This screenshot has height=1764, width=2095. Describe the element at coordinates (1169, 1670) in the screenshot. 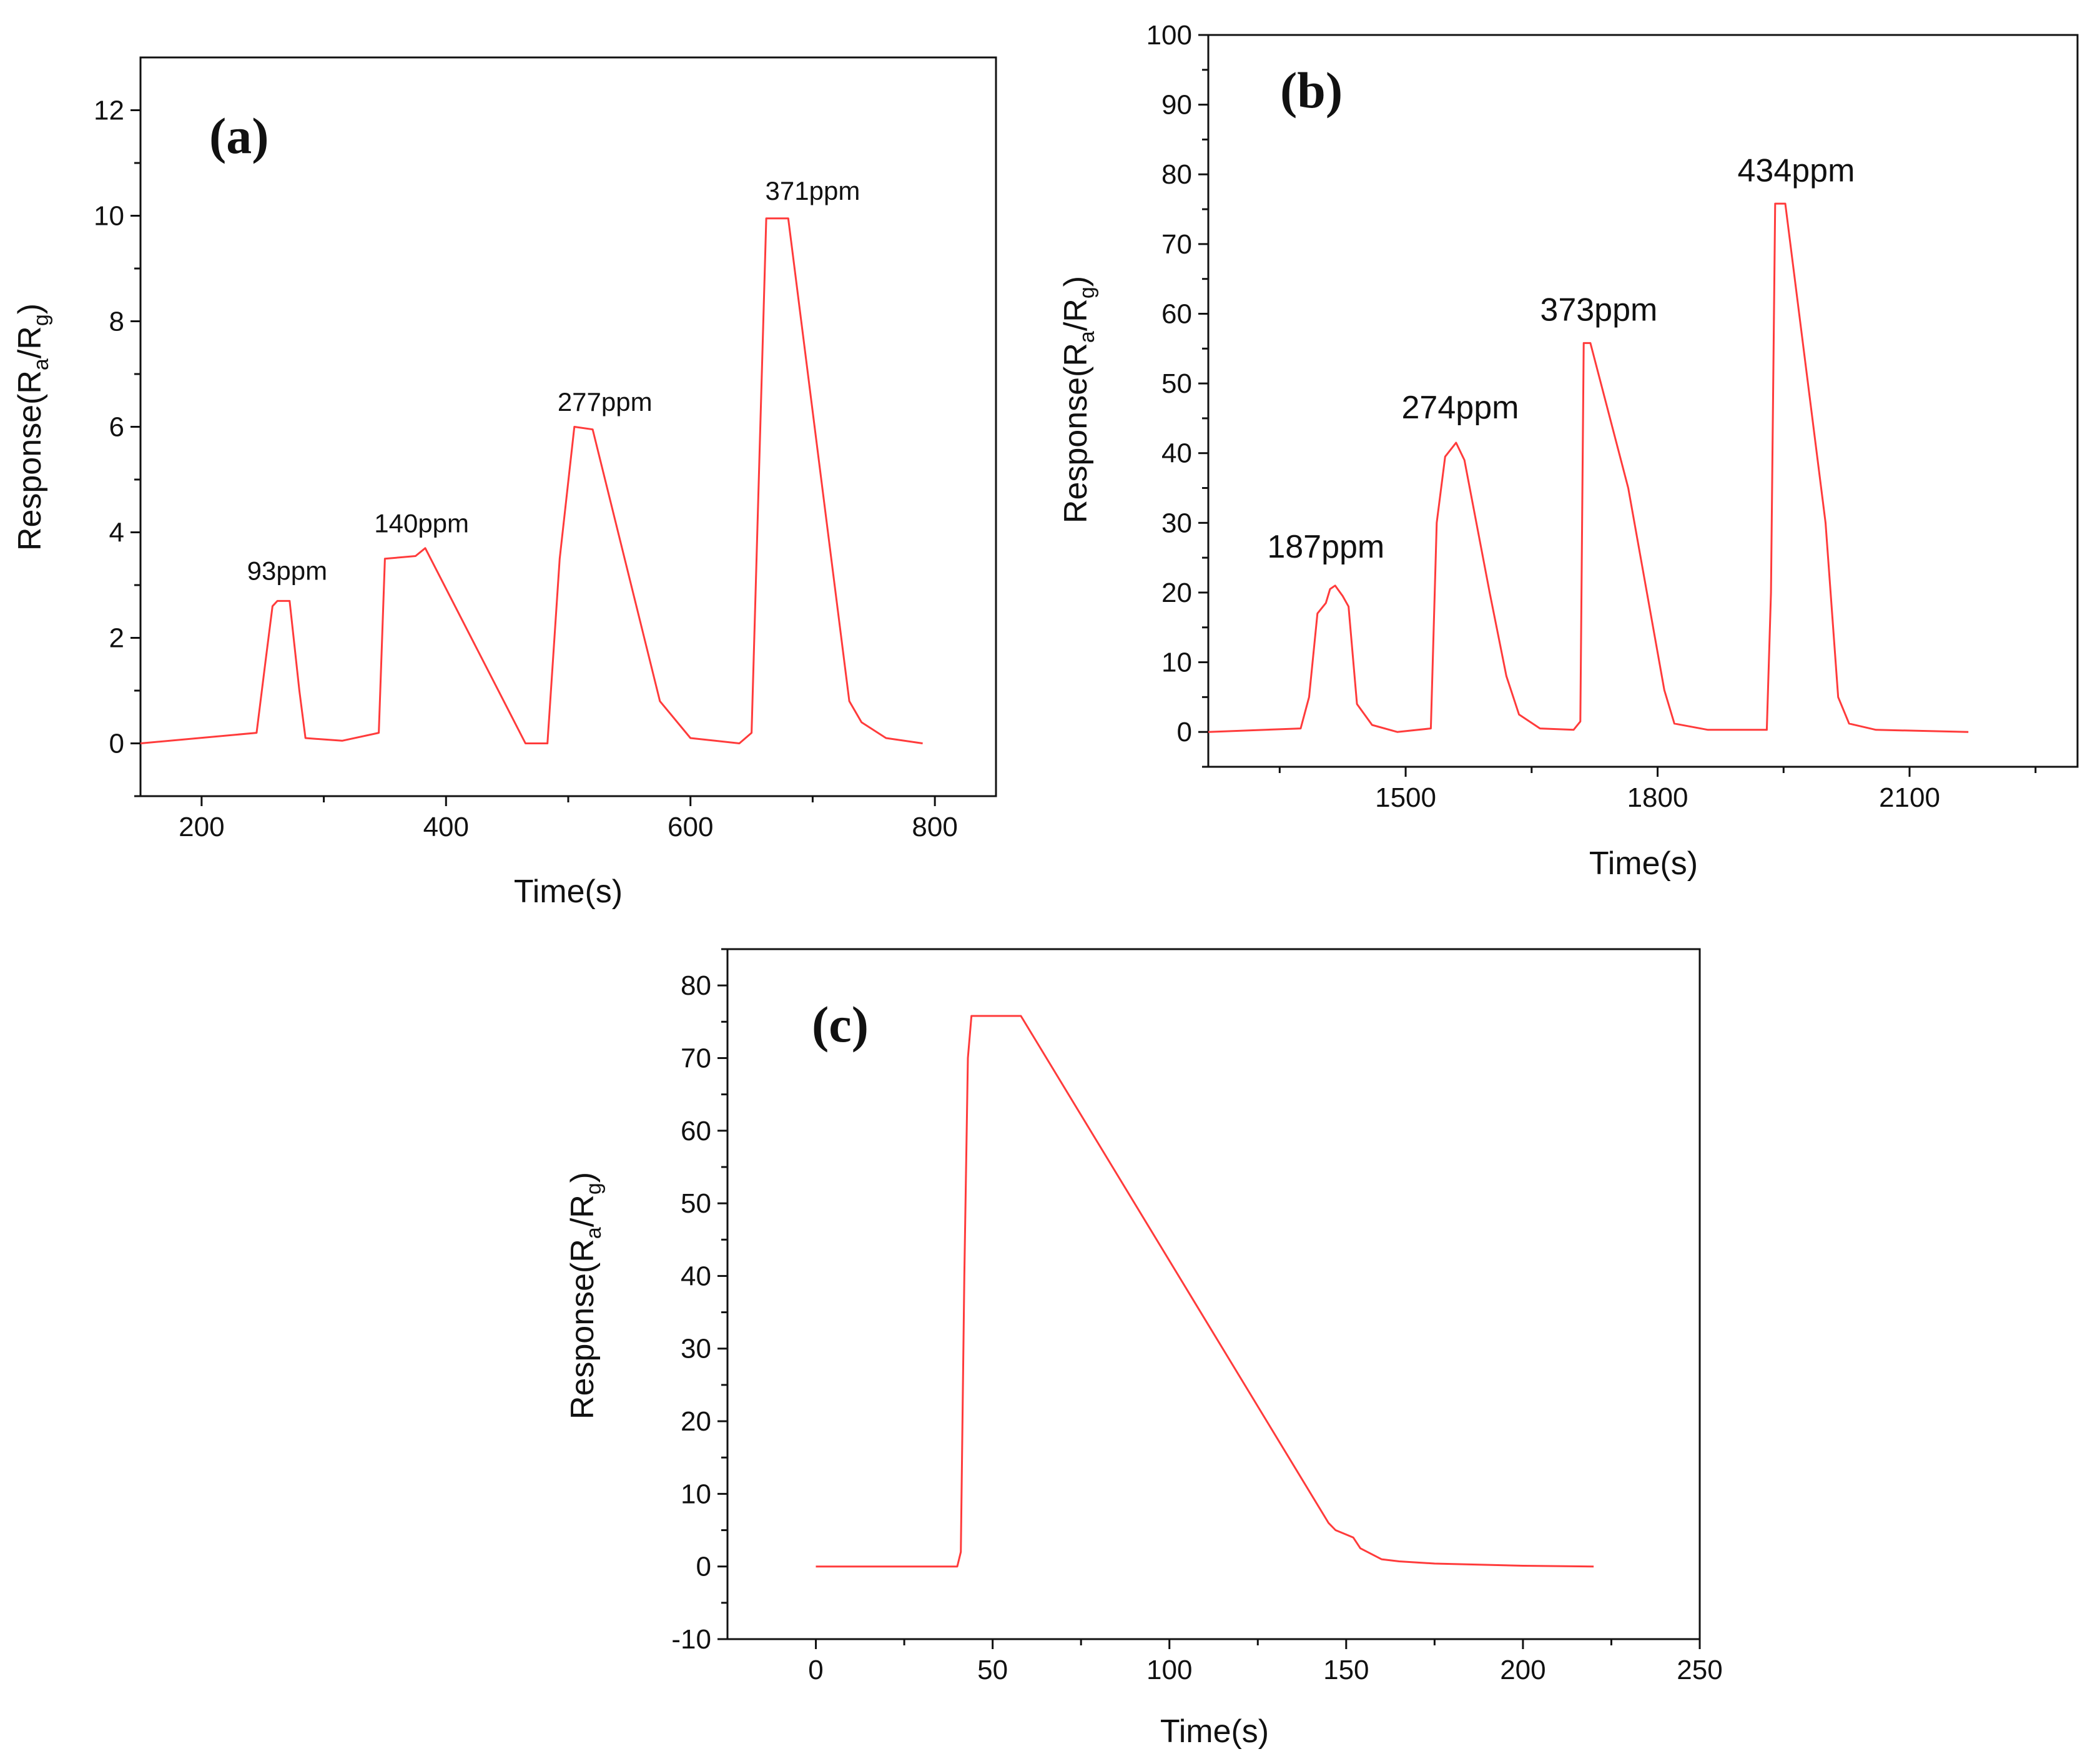

I see `panel-c-x-tick-label: 100` at that location.